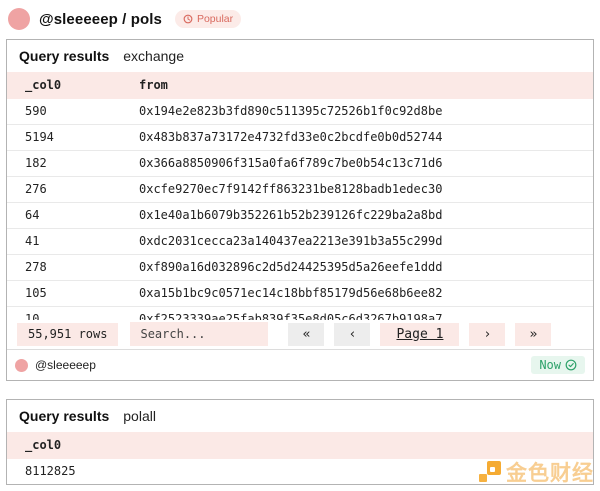  I want to click on cell-col0: 276, so click(64, 189).